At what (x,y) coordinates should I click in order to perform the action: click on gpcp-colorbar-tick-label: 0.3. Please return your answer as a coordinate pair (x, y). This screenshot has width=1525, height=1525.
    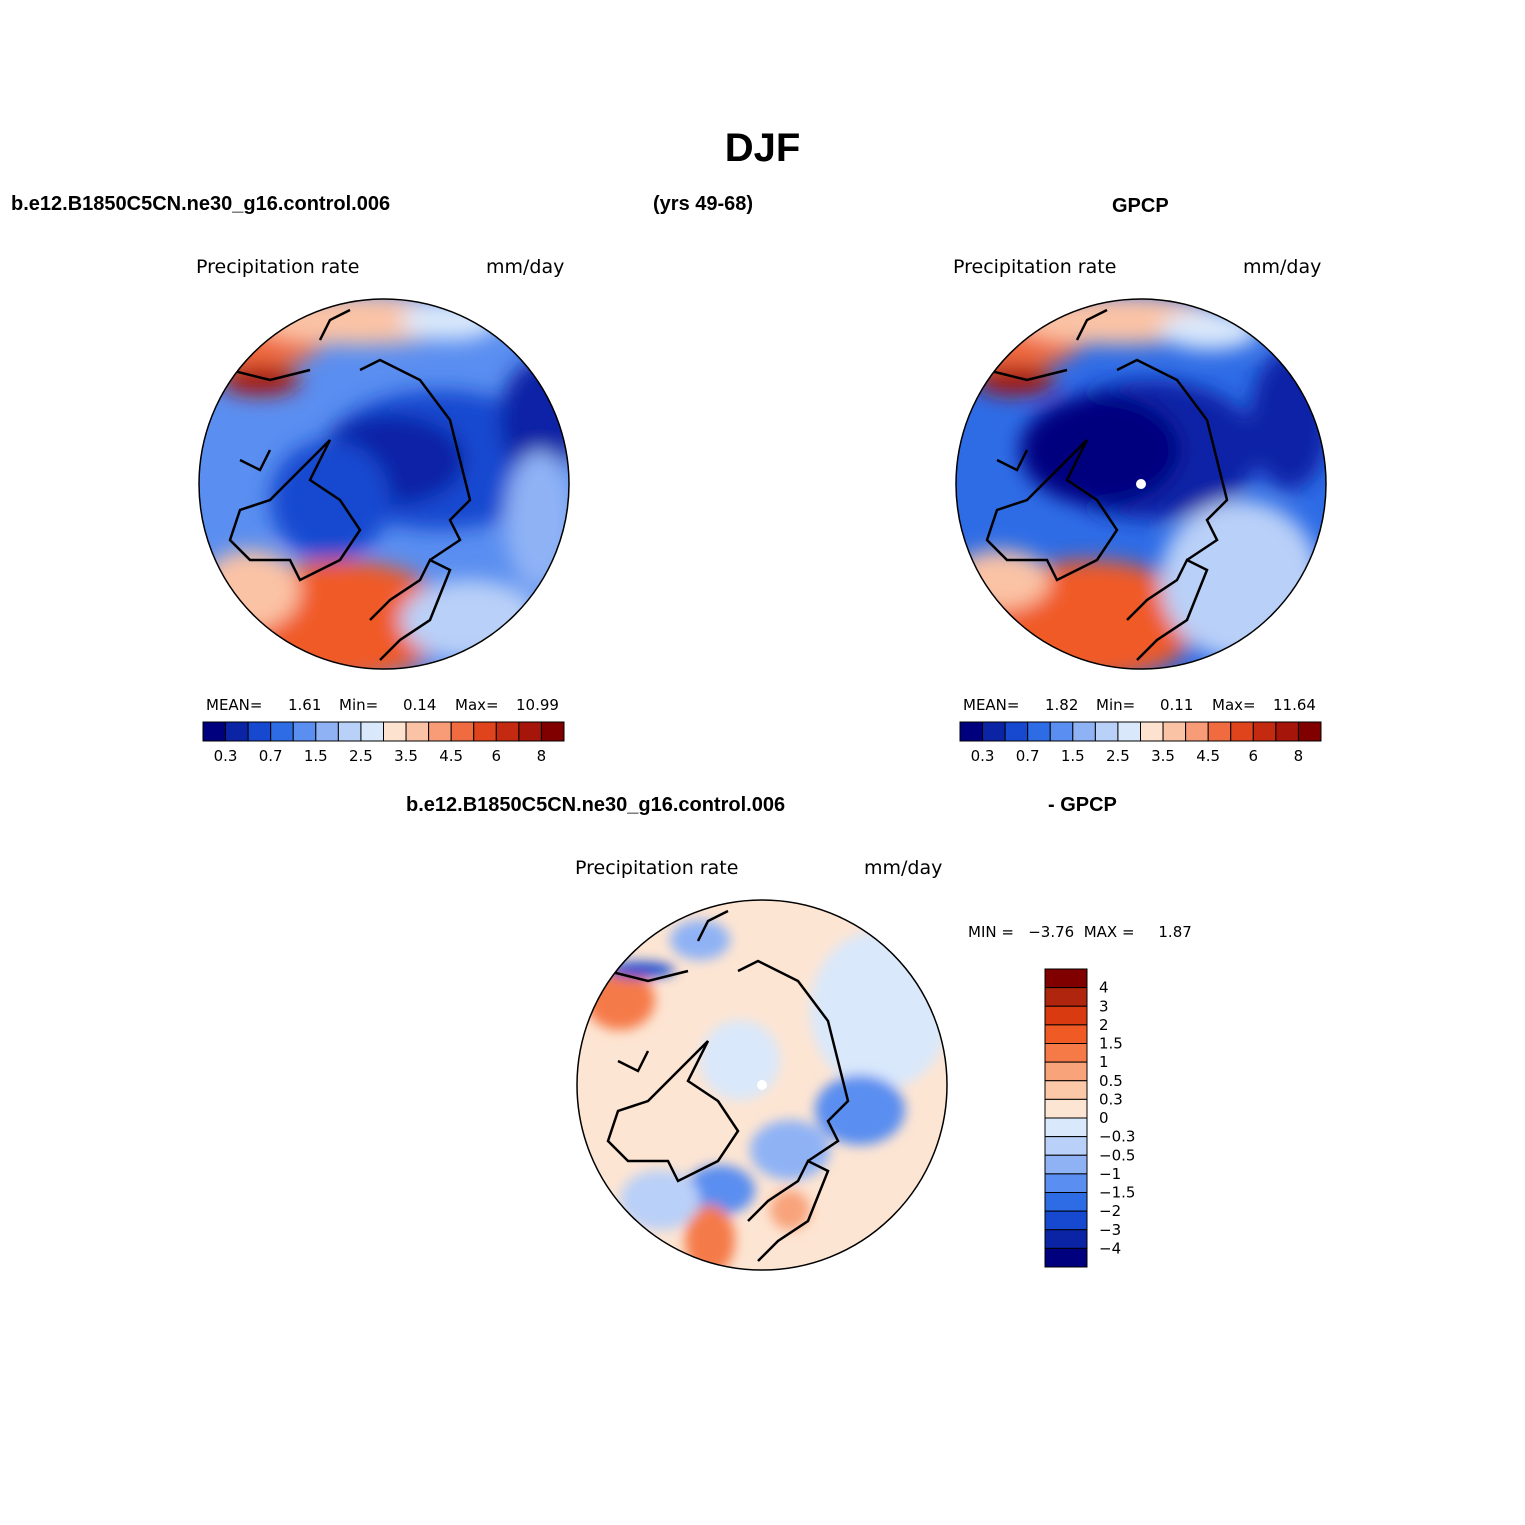
    Looking at the image, I should click on (983, 756).